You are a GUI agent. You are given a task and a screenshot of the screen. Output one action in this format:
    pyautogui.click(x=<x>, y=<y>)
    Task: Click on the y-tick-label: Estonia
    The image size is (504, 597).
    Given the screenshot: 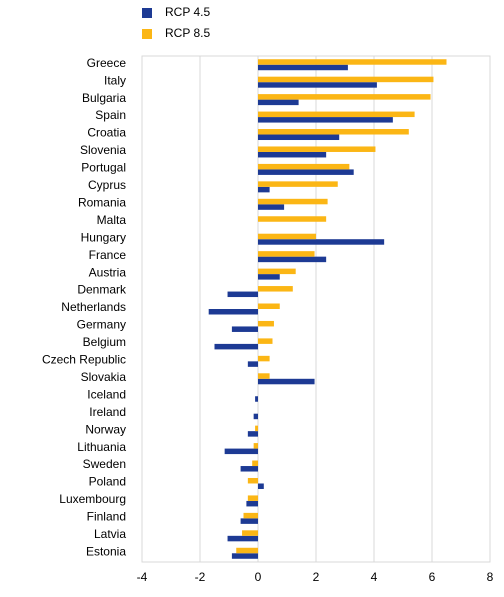 What is the action you would take?
    pyautogui.click(x=106, y=551)
    